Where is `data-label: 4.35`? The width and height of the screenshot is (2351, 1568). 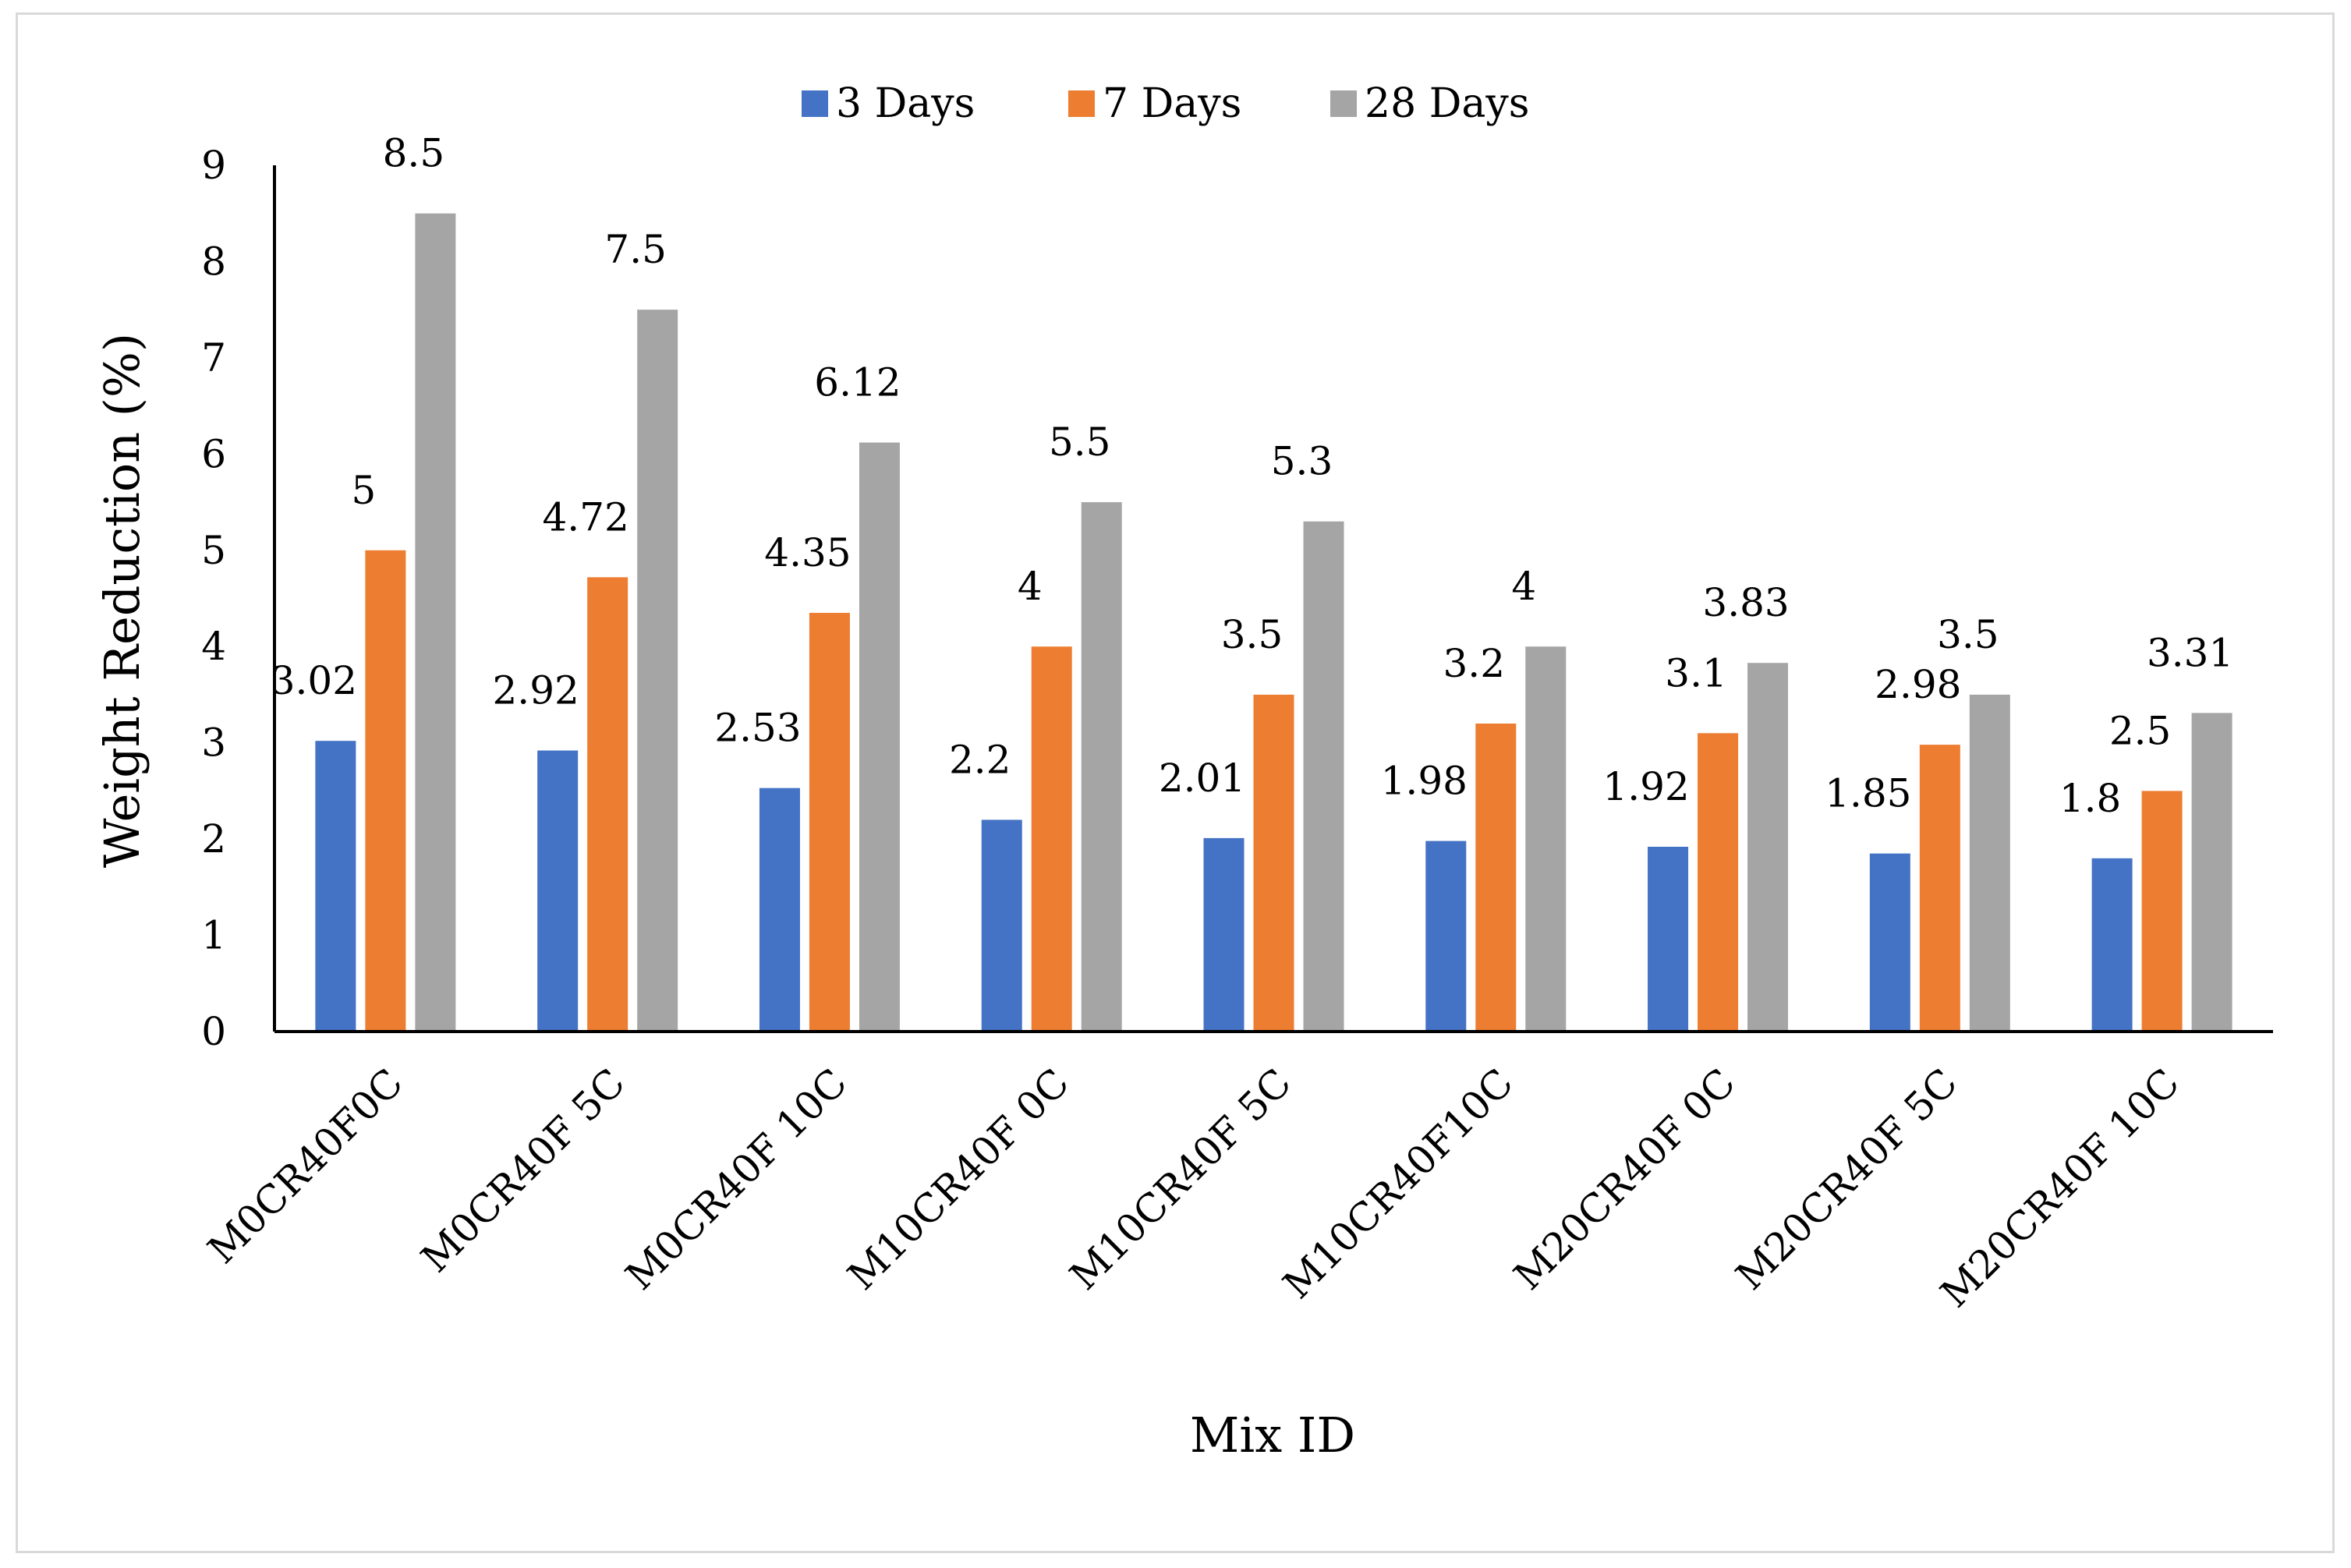
data-label: 4.35 is located at coordinates (807, 552).